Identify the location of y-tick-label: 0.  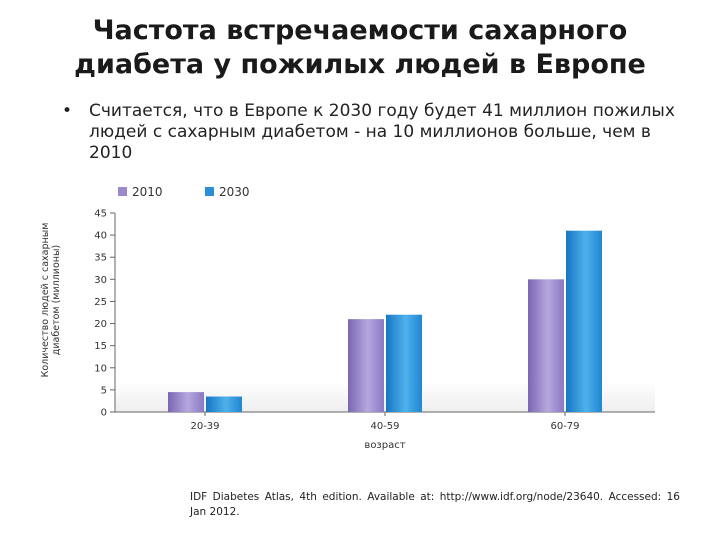
(104, 413).